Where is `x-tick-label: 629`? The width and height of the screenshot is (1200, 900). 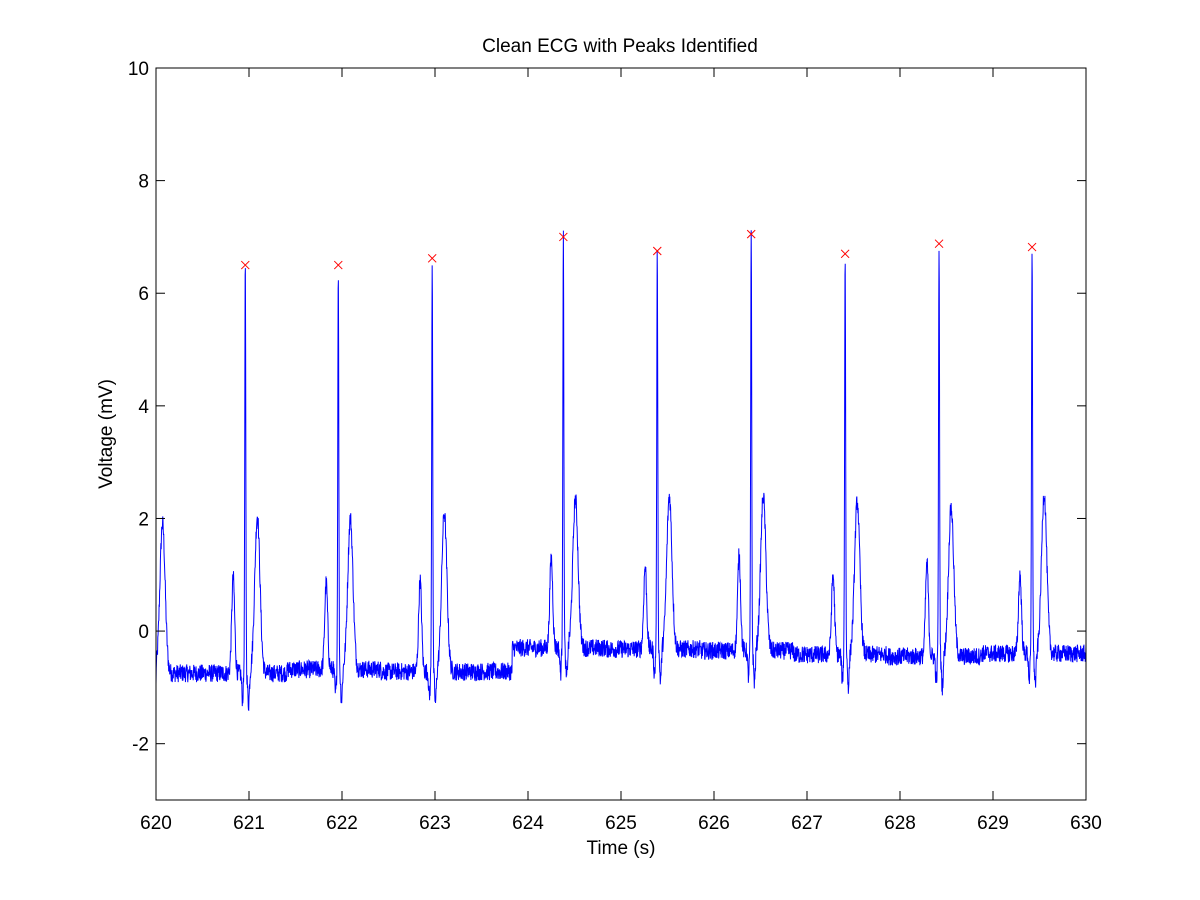 x-tick-label: 629 is located at coordinates (993, 823).